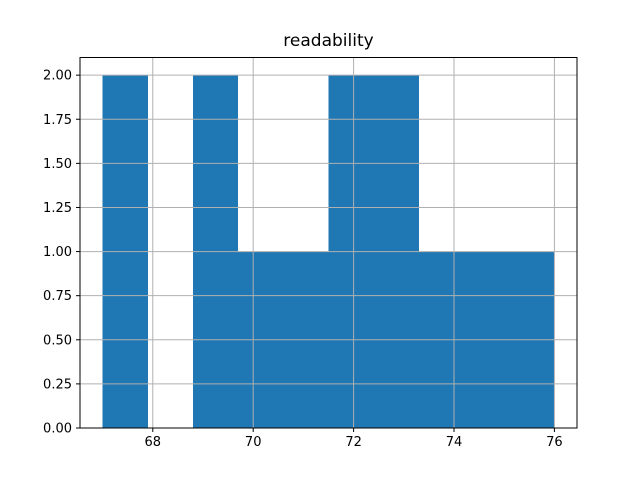 The image size is (640, 480). I want to click on y-tick-label: 0.25, so click(57, 384).